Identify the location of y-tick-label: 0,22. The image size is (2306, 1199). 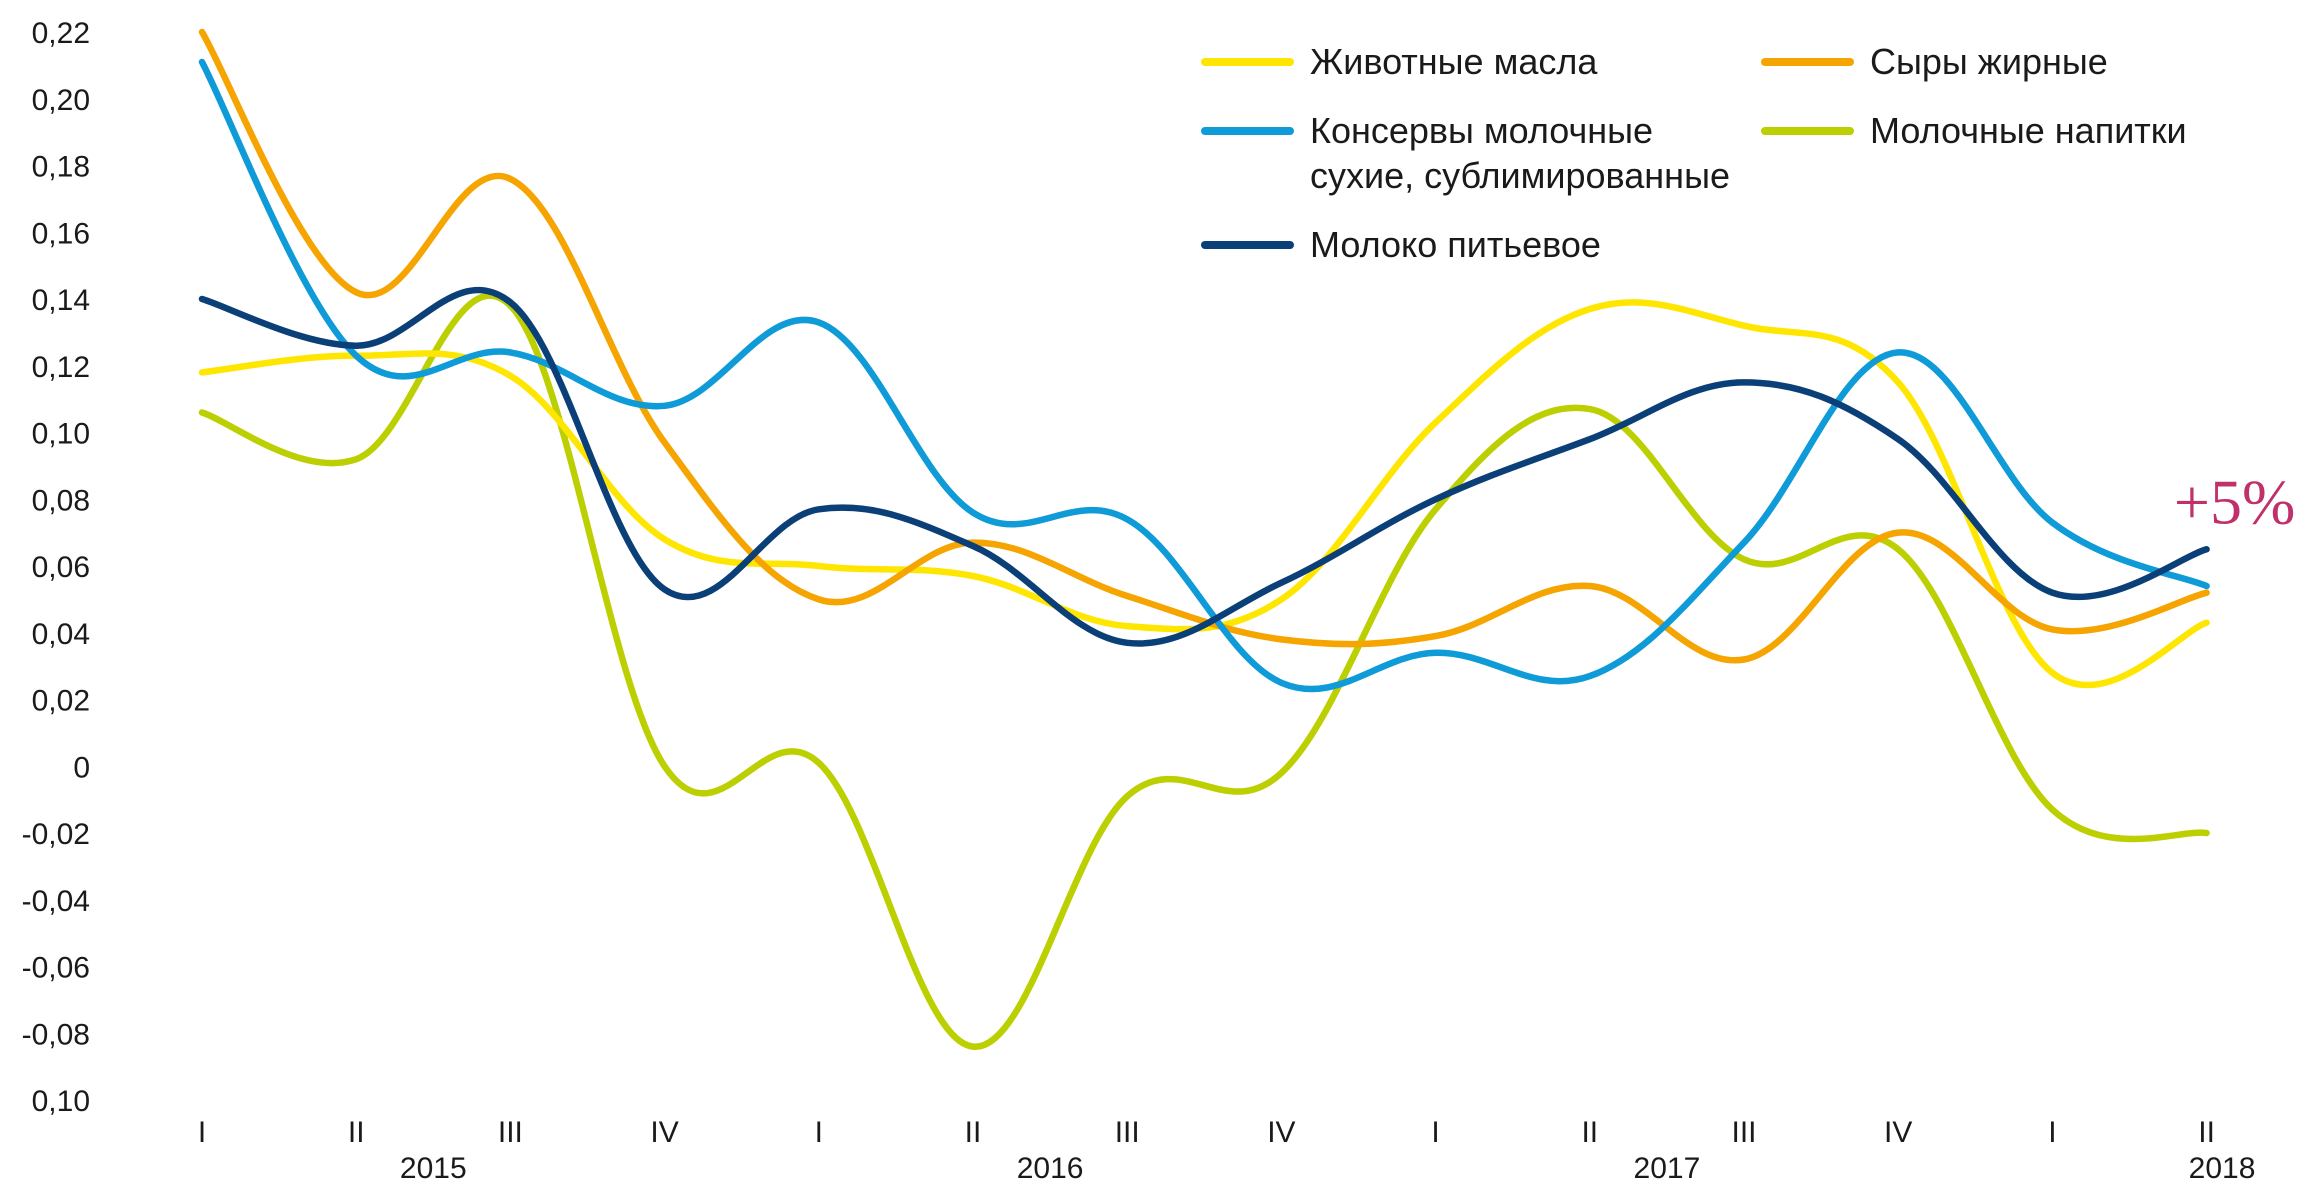
(61, 33).